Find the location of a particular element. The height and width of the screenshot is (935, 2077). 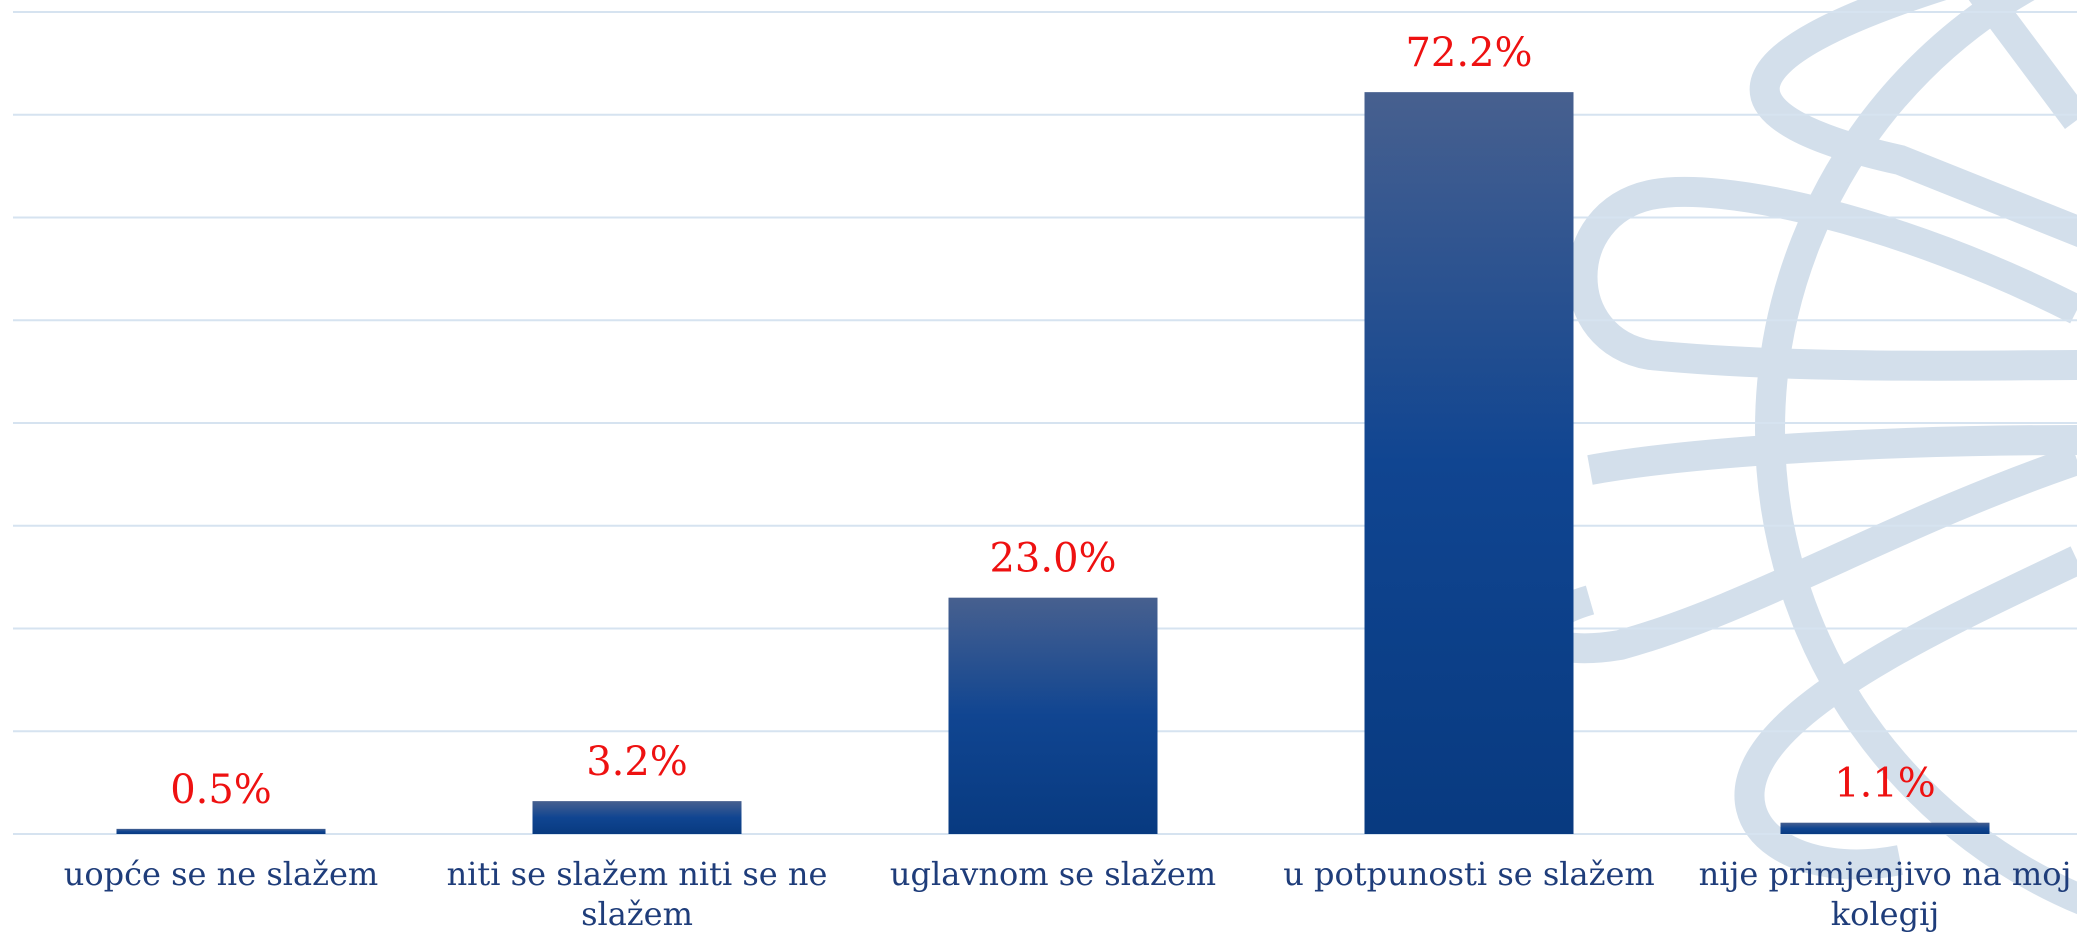

x-tick-label: uglavnom se slažem is located at coordinates (1053, 874).